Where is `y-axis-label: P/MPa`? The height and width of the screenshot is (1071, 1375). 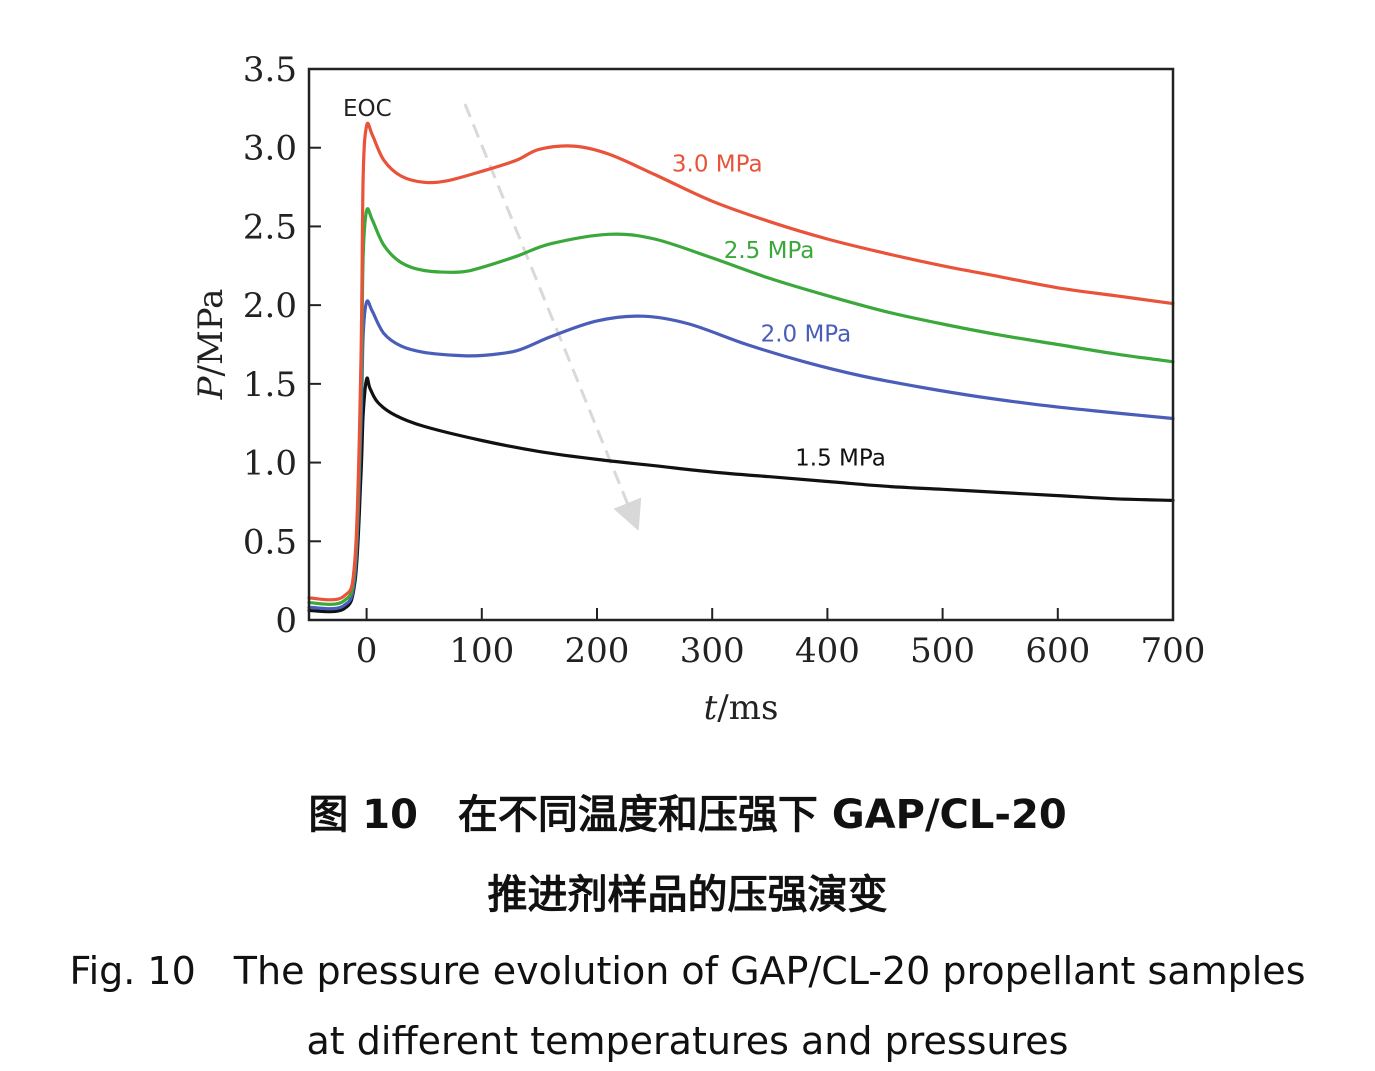 y-axis-label: P/MPa is located at coordinates (211, 345).